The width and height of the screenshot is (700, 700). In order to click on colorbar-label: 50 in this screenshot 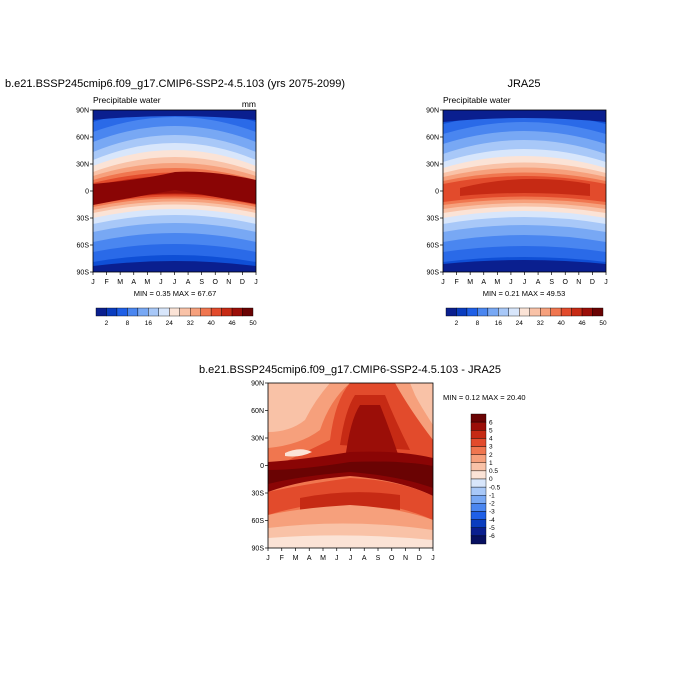, I will do `click(253, 323)`.